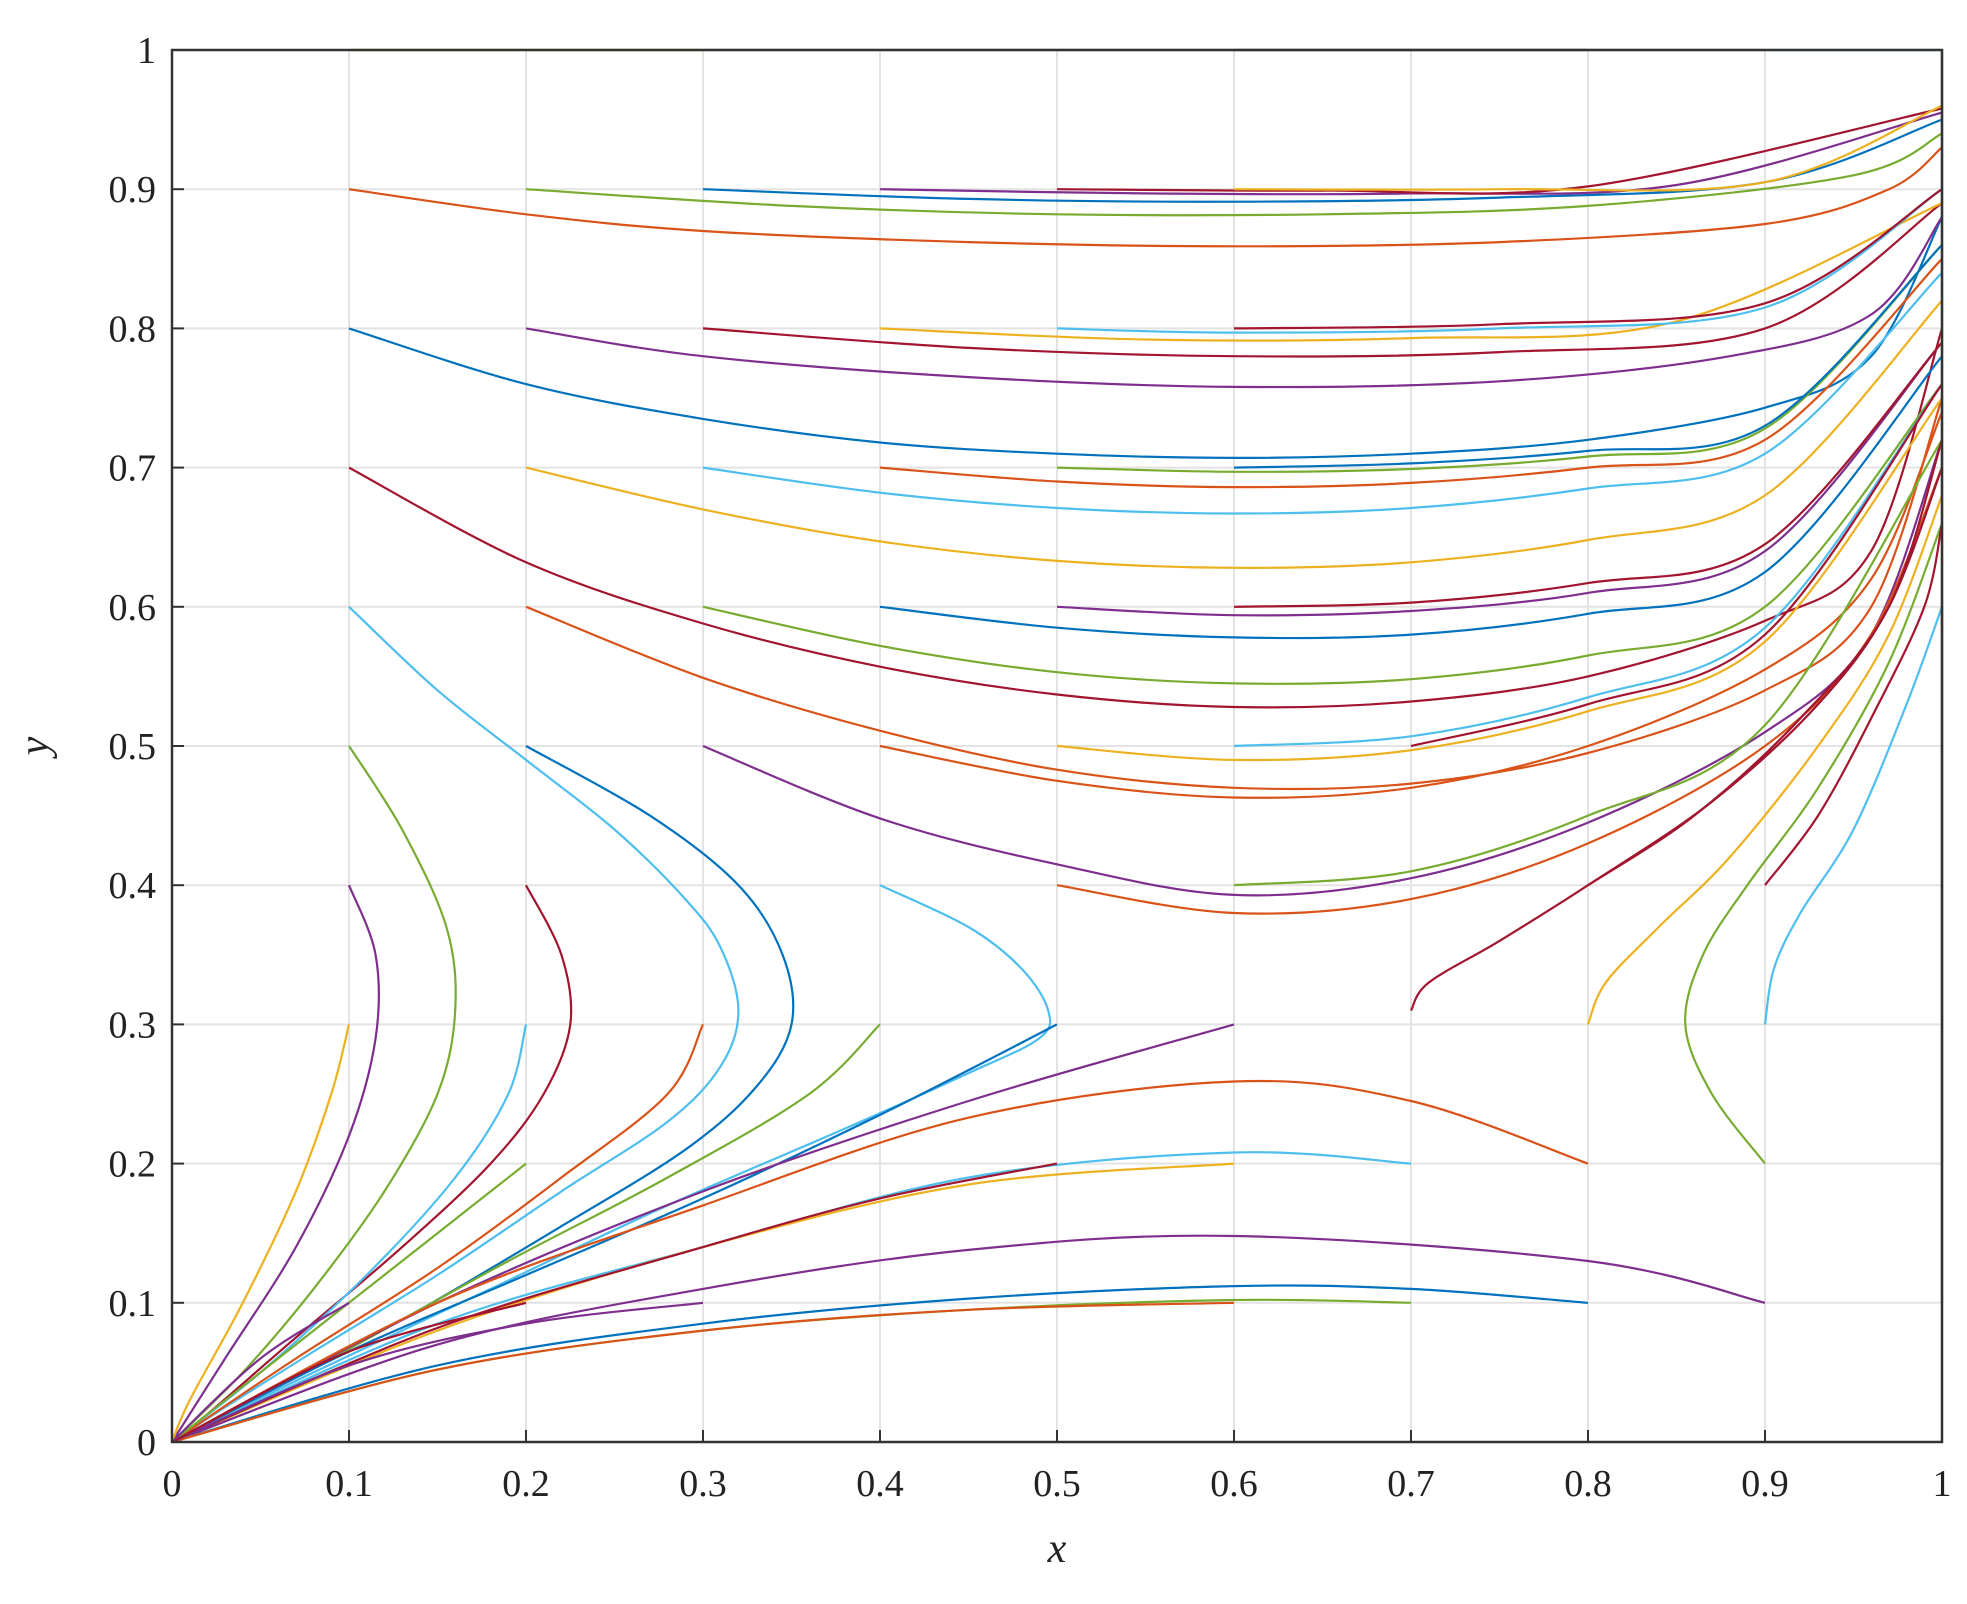 Image resolution: width=1967 pixels, height=1604 pixels. What do you see at coordinates (1411, 1484) in the screenshot?
I see `x-tick-label: 0.7` at bounding box center [1411, 1484].